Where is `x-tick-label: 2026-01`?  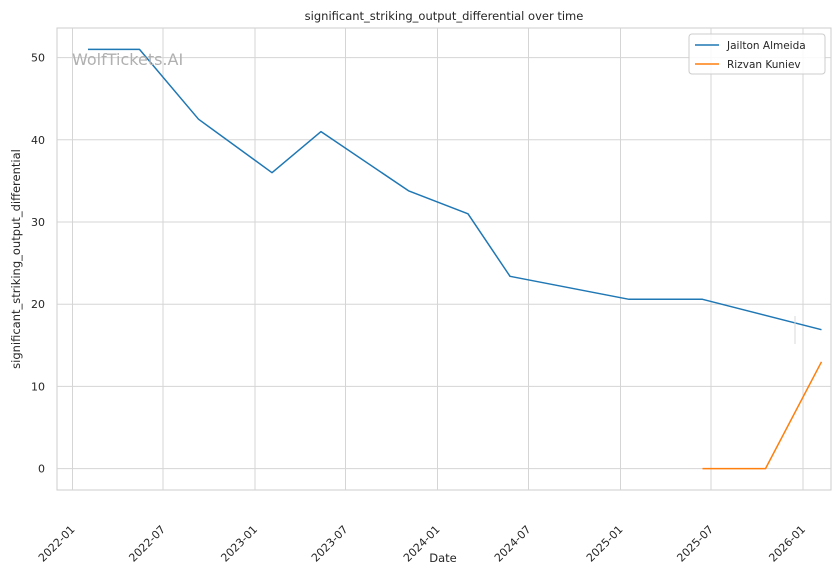
x-tick-label: 2026-01 is located at coordinates (787, 544).